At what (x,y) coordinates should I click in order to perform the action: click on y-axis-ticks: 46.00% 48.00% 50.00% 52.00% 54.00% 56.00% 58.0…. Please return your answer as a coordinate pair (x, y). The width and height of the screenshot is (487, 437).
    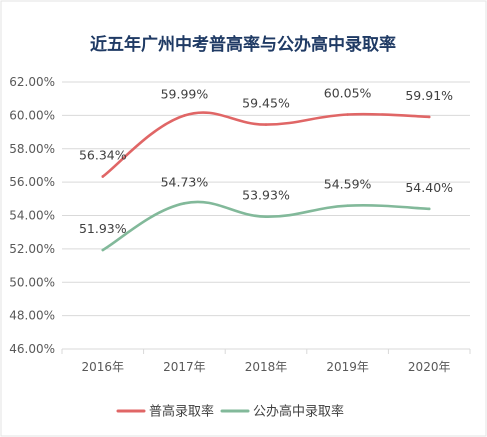
    Looking at the image, I should click on (32, 215).